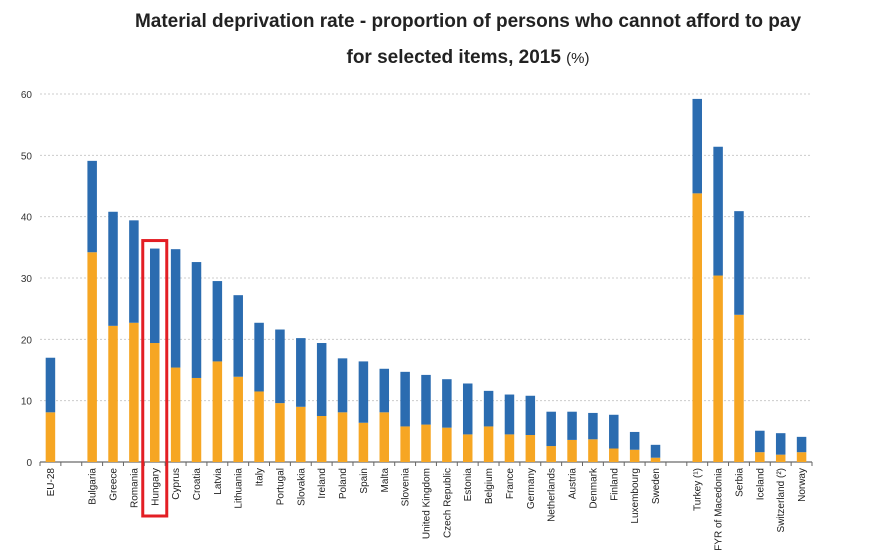 The image size is (876, 552). Describe the element at coordinates (656, 486) in the screenshot. I see `x-tick-label: Sweden` at that location.